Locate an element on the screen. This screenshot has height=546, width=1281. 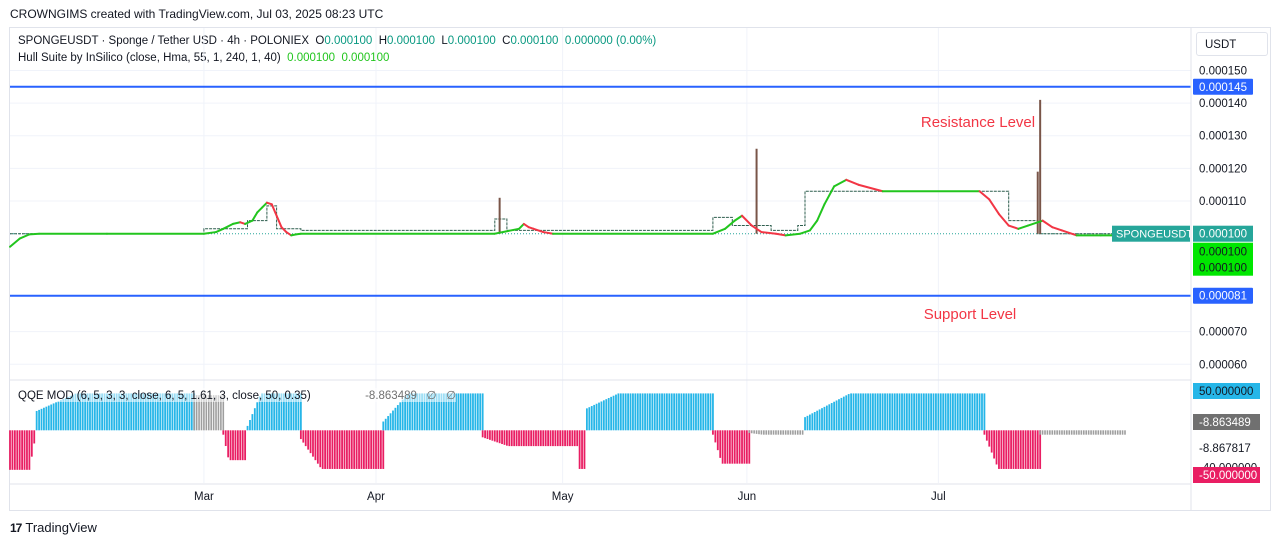
footer-brand: 17 TradingView is located at coordinates (53, 527).